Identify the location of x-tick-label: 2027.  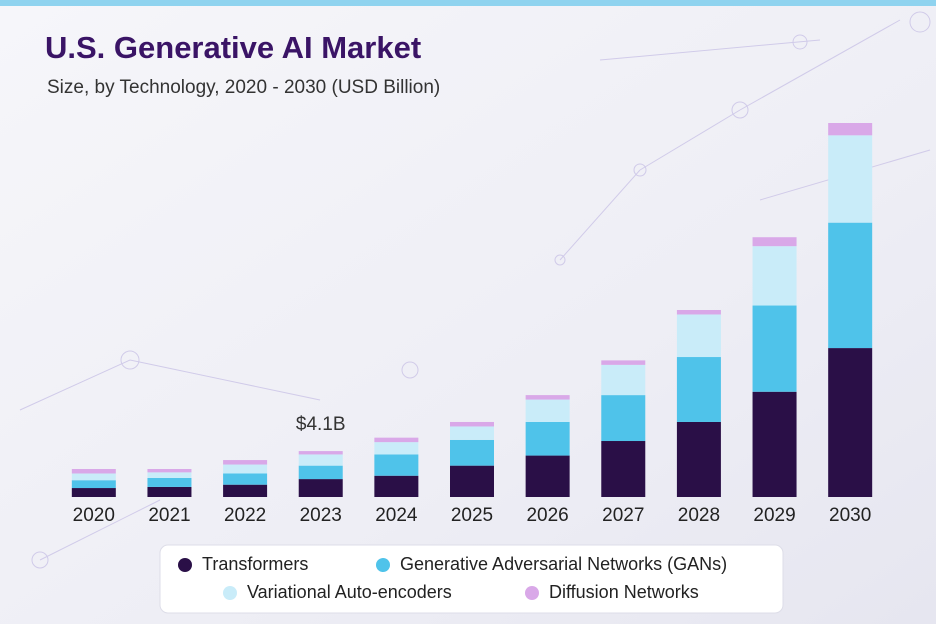
(623, 515).